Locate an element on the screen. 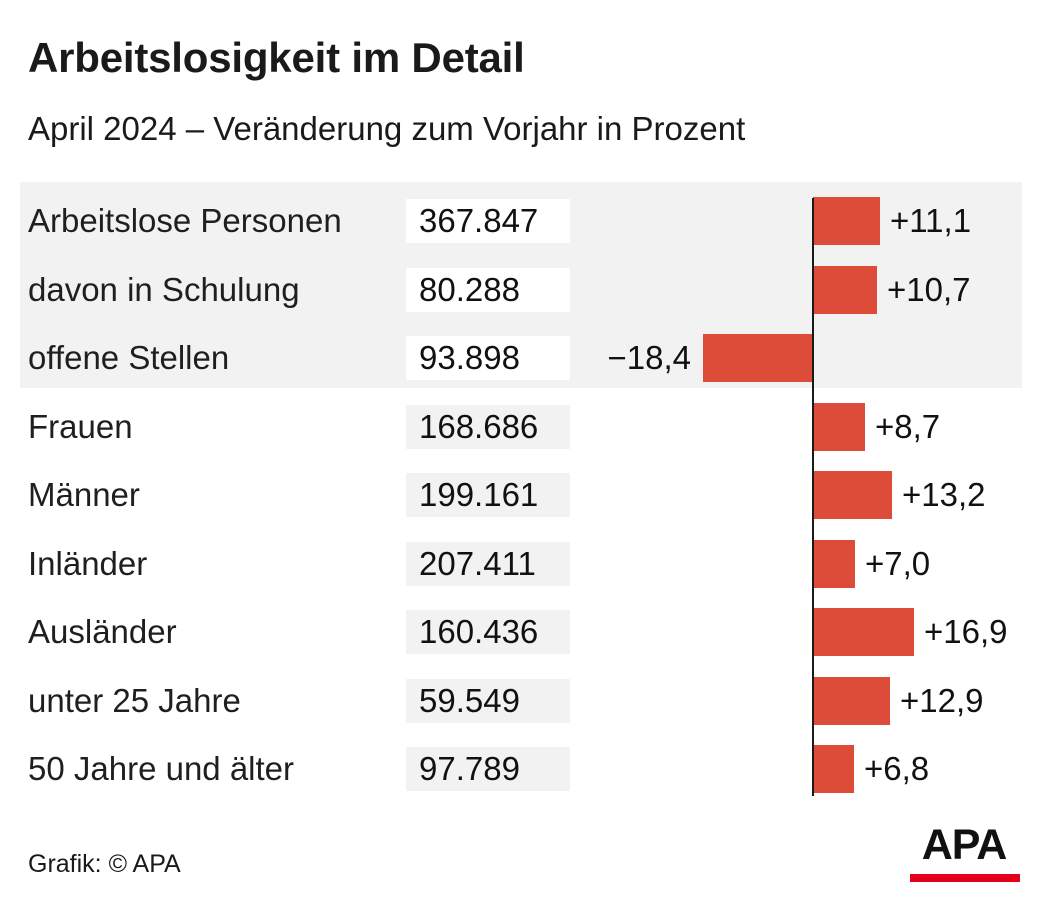 The height and width of the screenshot is (900, 1040). credit-text: Grafik: © APA is located at coordinates (104, 864).